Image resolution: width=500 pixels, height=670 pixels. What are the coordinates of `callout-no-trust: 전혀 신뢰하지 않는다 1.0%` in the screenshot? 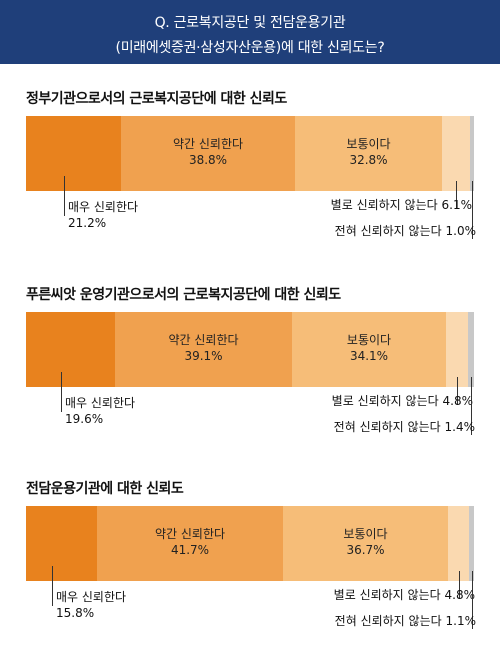 It's located at (405, 231).